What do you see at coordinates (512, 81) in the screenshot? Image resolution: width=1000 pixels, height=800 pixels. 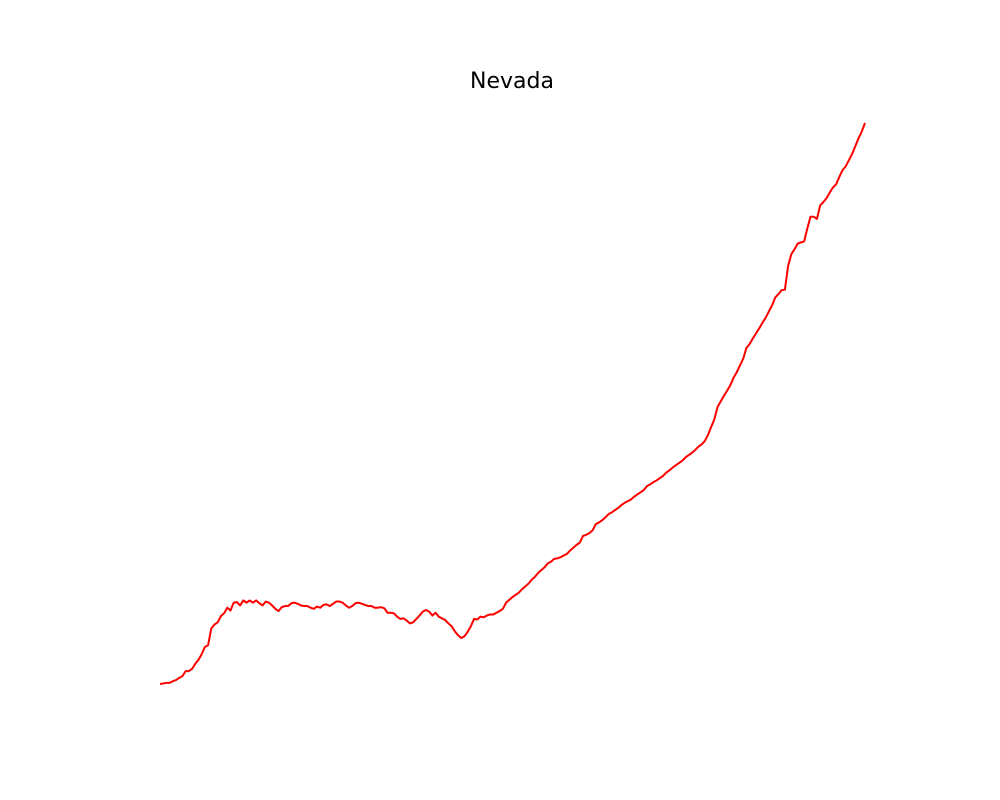 I see `chart-title: Nevada` at bounding box center [512, 81].